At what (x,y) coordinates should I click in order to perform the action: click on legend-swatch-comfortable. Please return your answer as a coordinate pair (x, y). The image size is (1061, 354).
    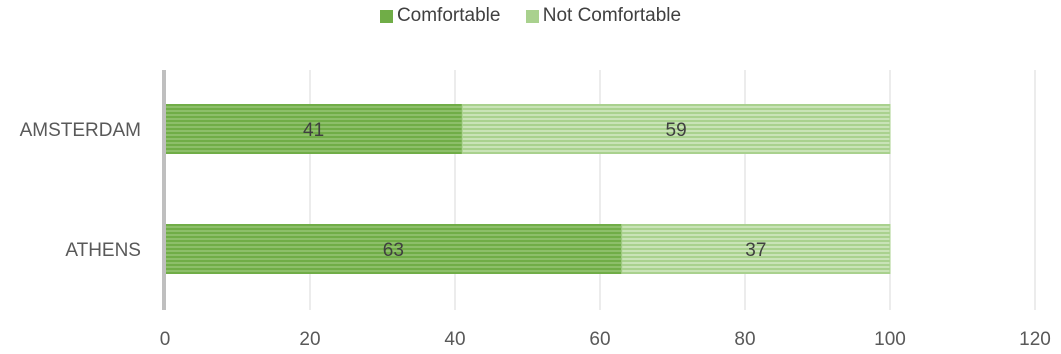
    Looking at the image, I should click on (386, 16).